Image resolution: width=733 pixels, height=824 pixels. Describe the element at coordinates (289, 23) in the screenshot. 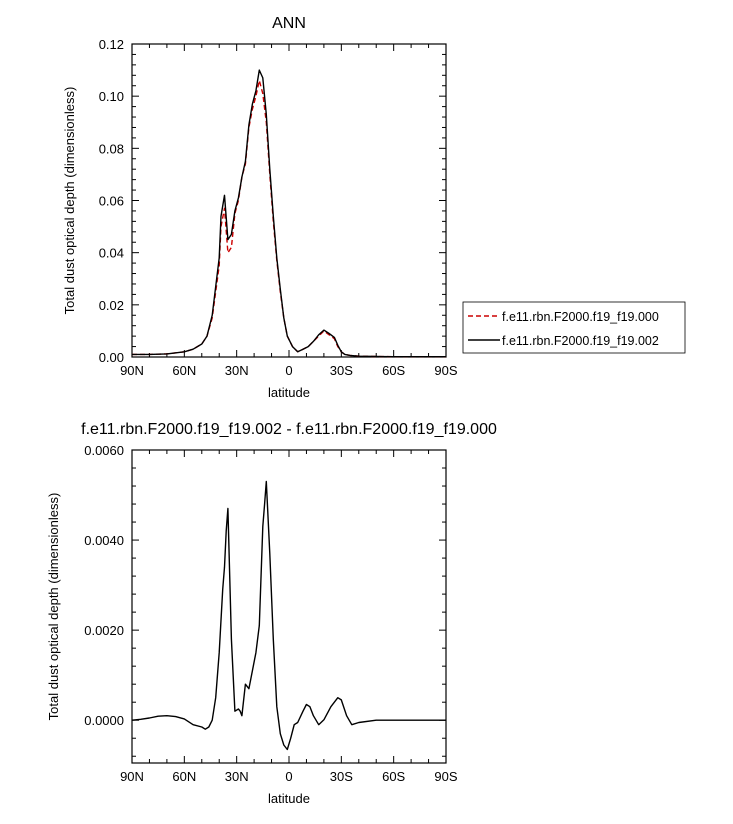

I see `chart-title: ANN` at that location.